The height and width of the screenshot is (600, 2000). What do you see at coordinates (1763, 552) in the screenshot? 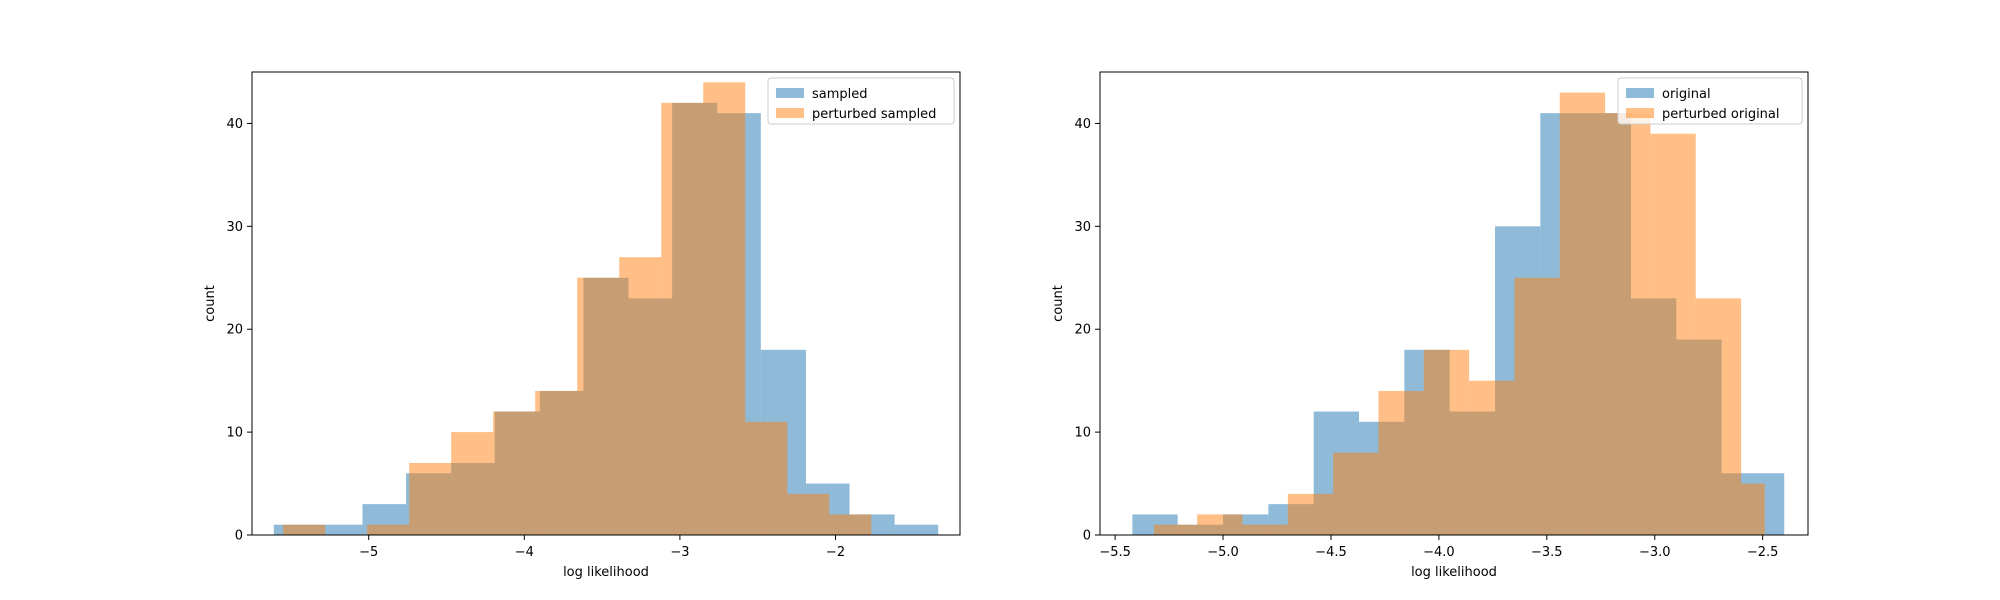
I see `x-tick-label: −2.5` at bounding box center [1763, 552].